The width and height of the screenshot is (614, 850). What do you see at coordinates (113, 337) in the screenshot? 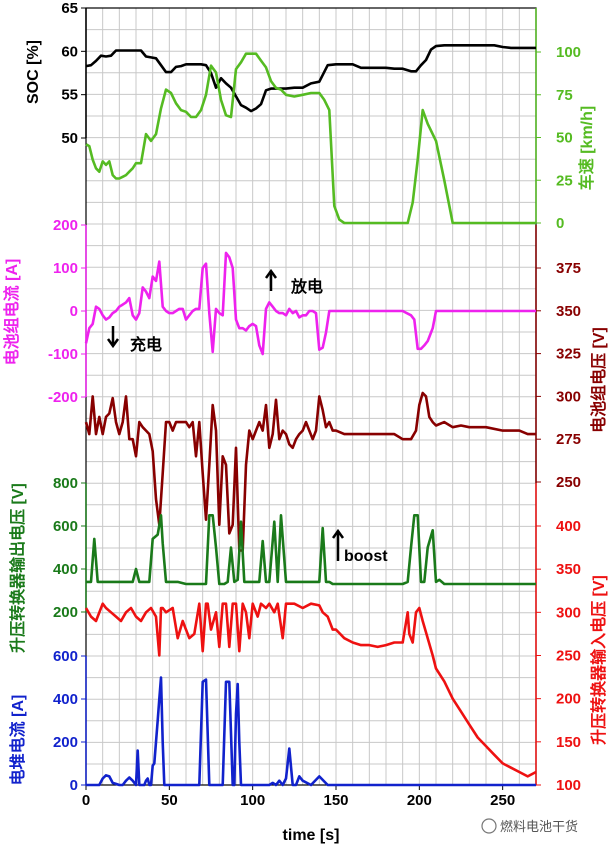
I see `down-arrow-icon` at bounding box center [113, 337].